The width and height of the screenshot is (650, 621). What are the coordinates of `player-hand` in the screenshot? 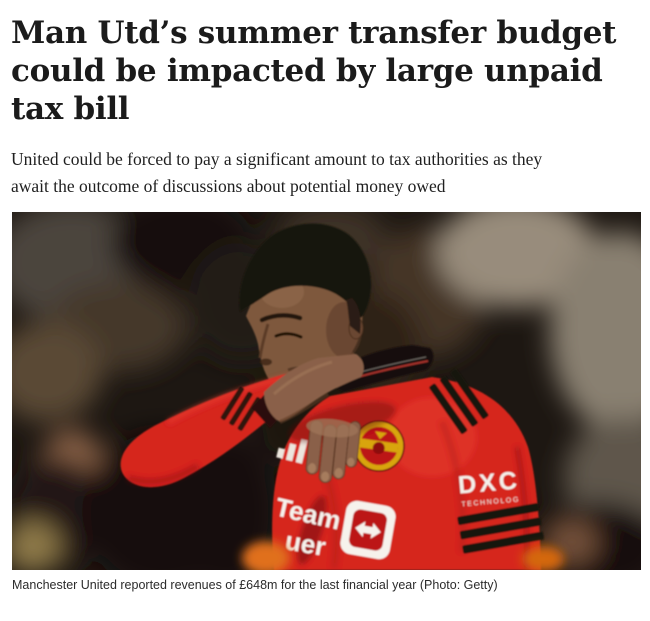 It's located at (333, 451).